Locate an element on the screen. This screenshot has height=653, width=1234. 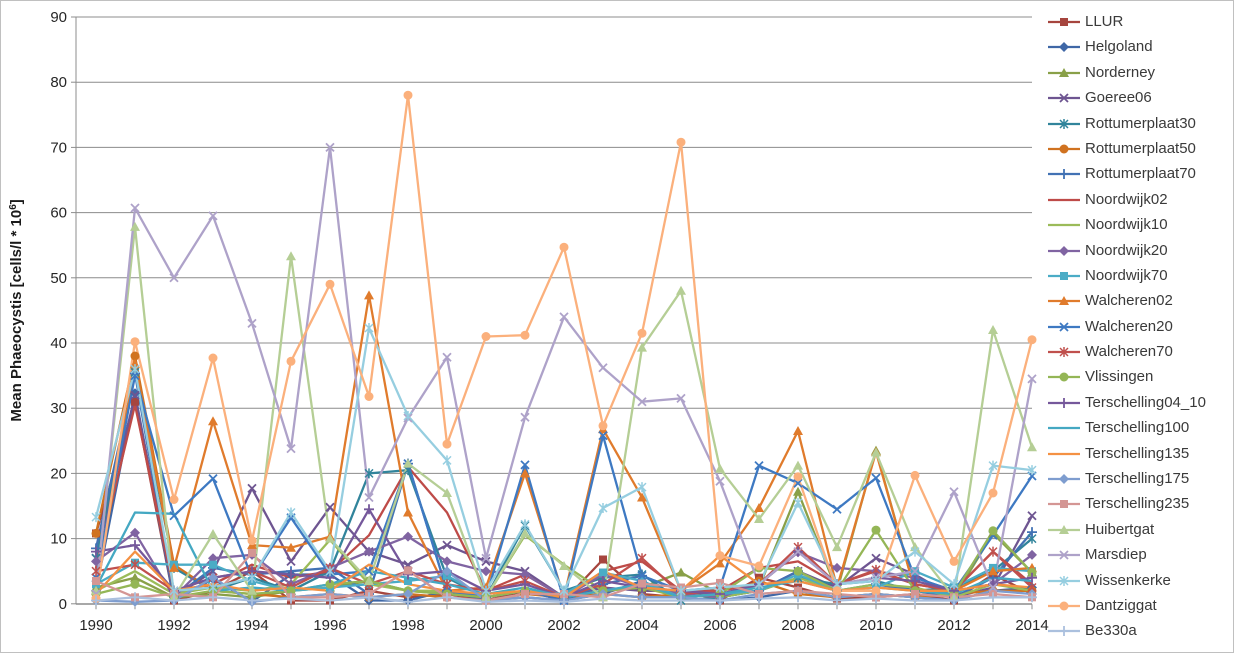
legend-item-Rottumerplaat70: Rottumerplaat70 is located at coordinates (1139, 174).